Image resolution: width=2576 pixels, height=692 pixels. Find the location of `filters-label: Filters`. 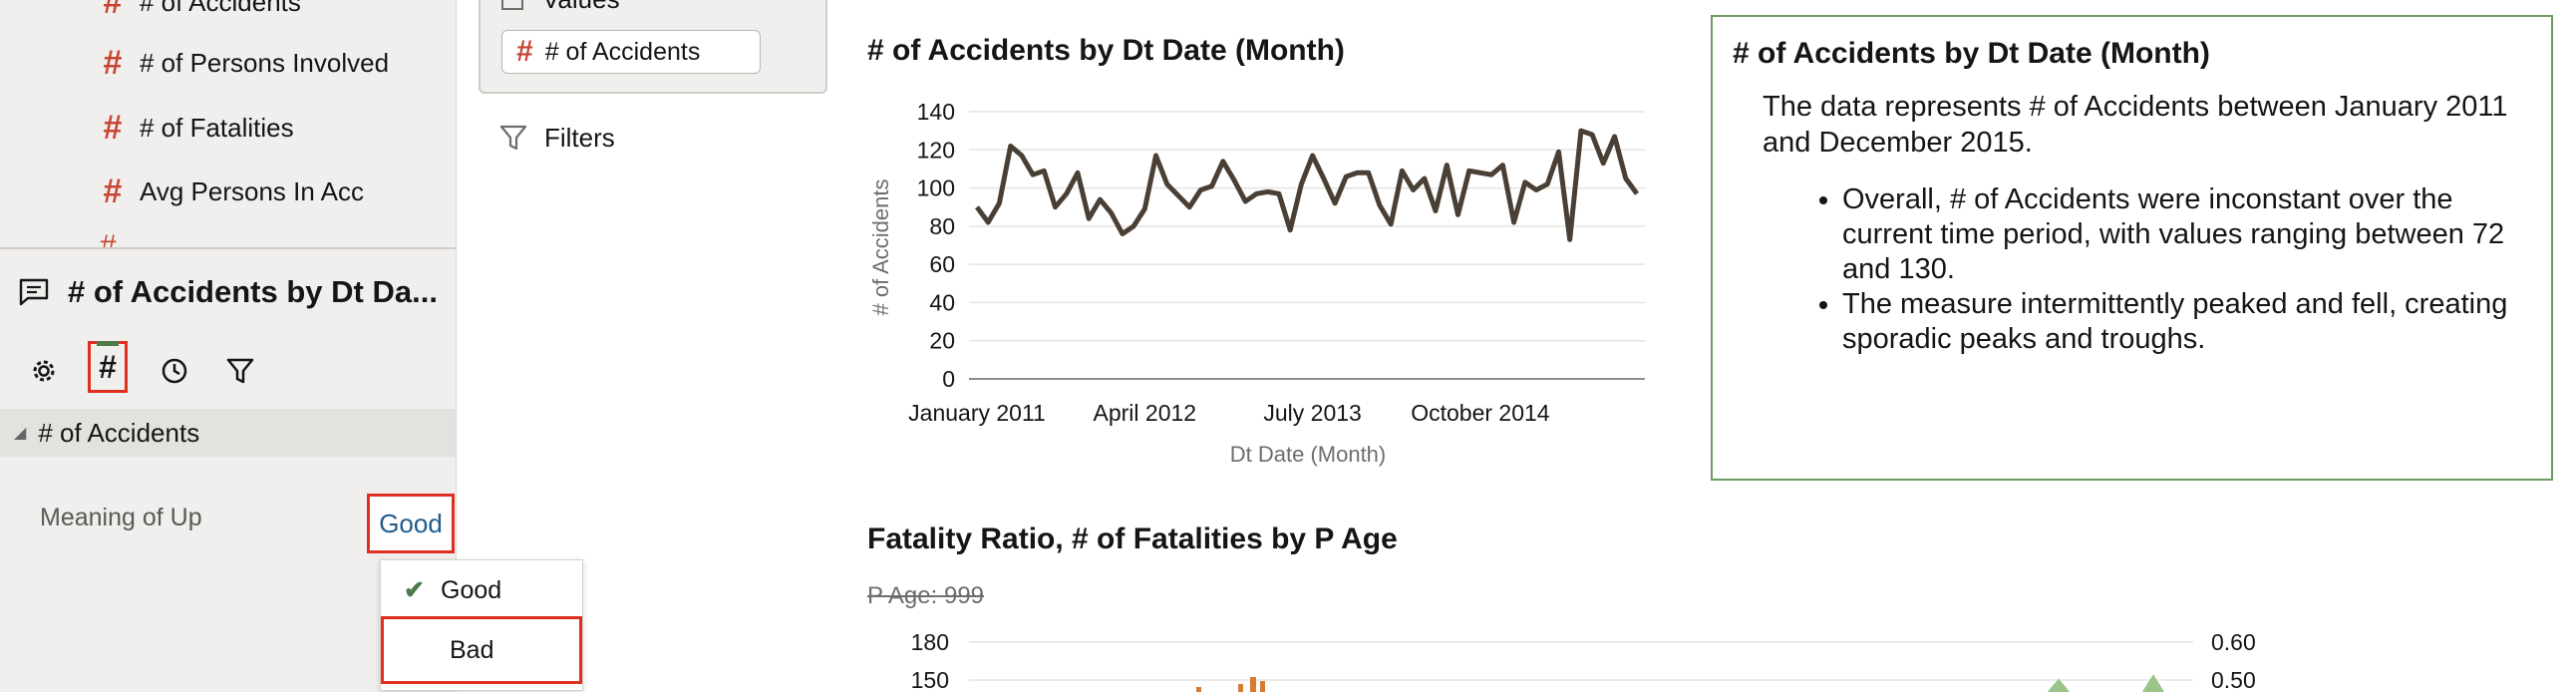

filters-label: Filters is located at coordinates (579, 137).